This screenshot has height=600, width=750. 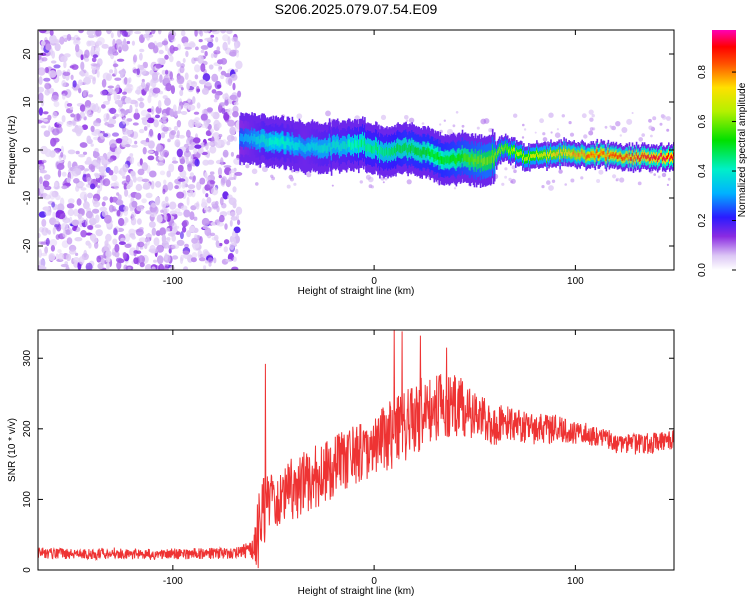 I want to click on colorbar-tick-label: 0.2, so click(x=702, y=220).